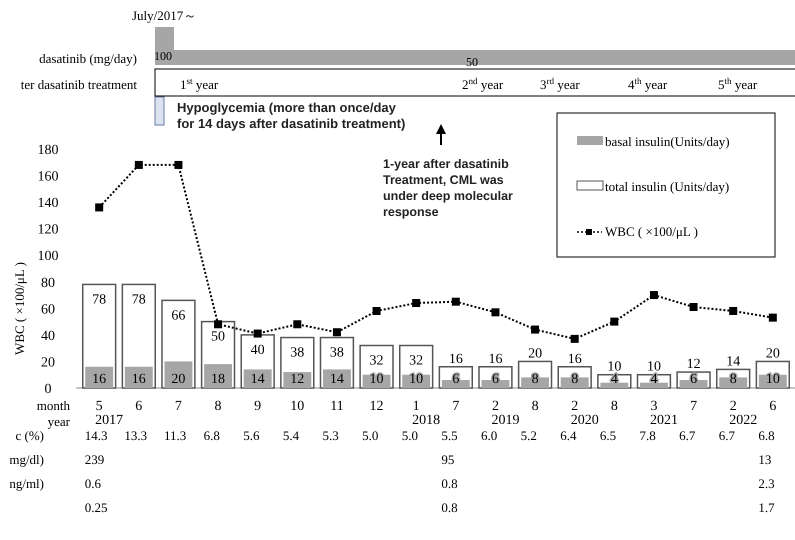  Describe the element at coordinates (258, 406) in the screenshot. I see `x-tick-label: 9` at that location.